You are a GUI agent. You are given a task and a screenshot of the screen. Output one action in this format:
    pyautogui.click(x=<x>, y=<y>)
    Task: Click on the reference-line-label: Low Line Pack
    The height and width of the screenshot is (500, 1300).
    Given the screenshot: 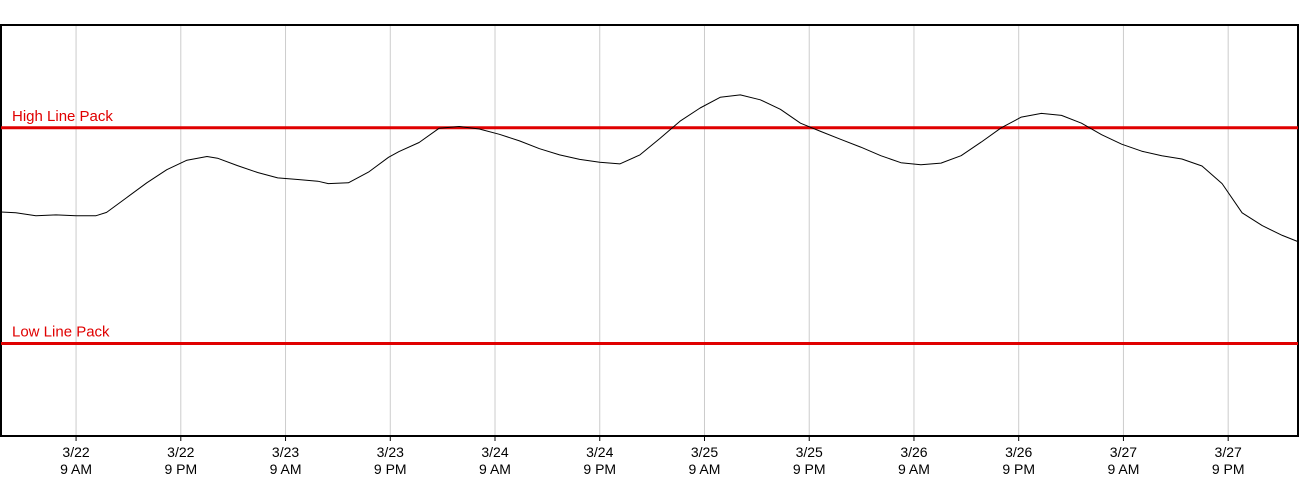 What is the action you would take?
    pyautogui.click(x=61, y=332)
    